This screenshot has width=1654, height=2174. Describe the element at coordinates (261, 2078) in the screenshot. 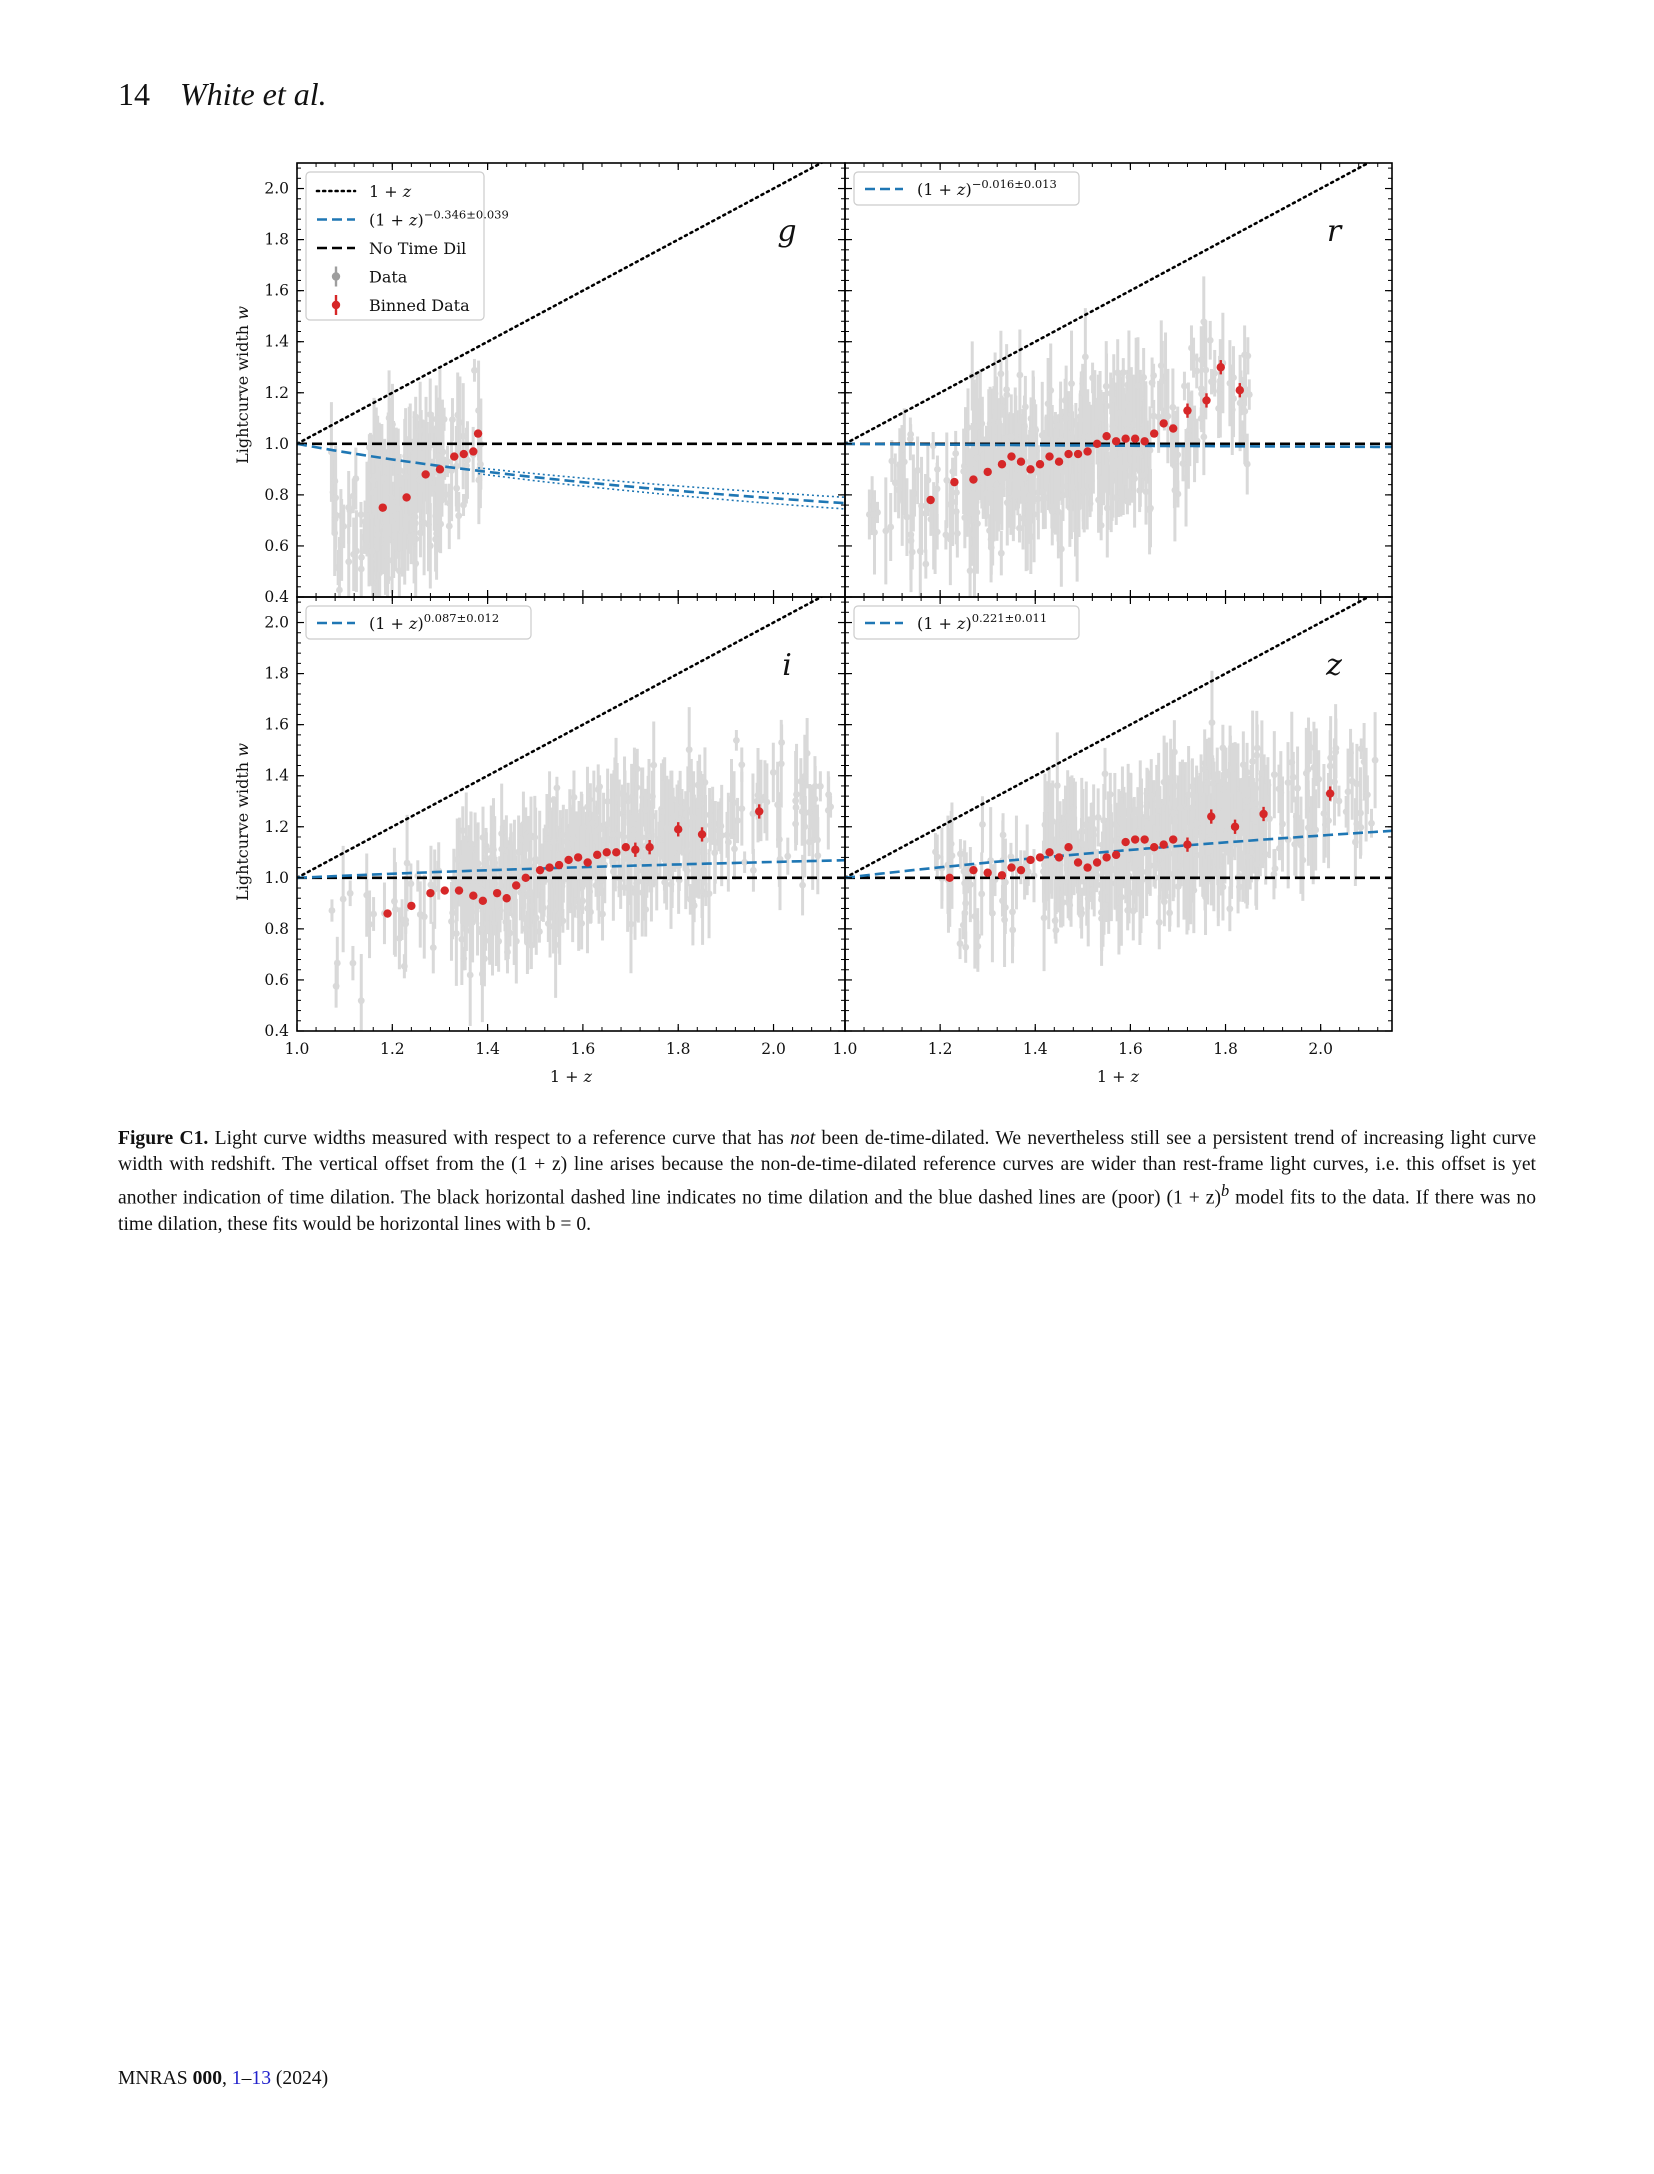

I see `page-end-link: 13` at that location.